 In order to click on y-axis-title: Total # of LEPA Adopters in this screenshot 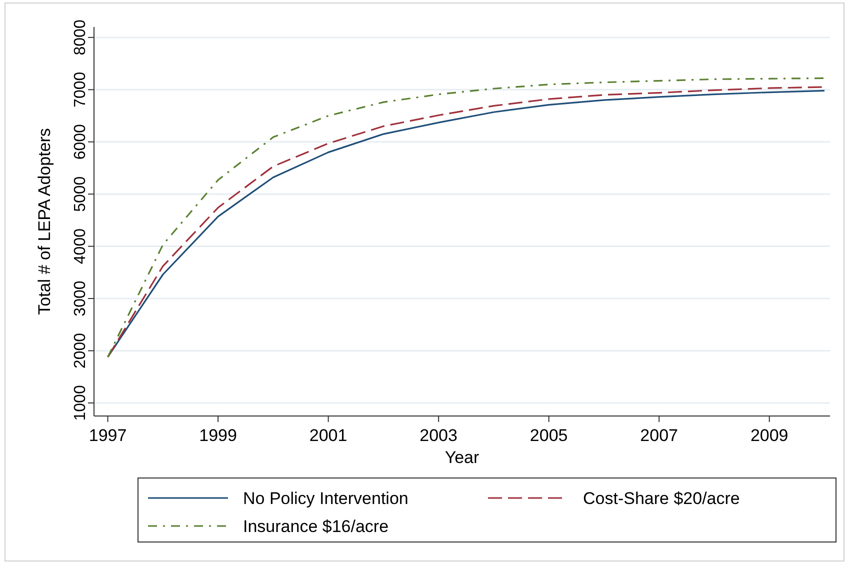, I will do `click(44, 221)`.